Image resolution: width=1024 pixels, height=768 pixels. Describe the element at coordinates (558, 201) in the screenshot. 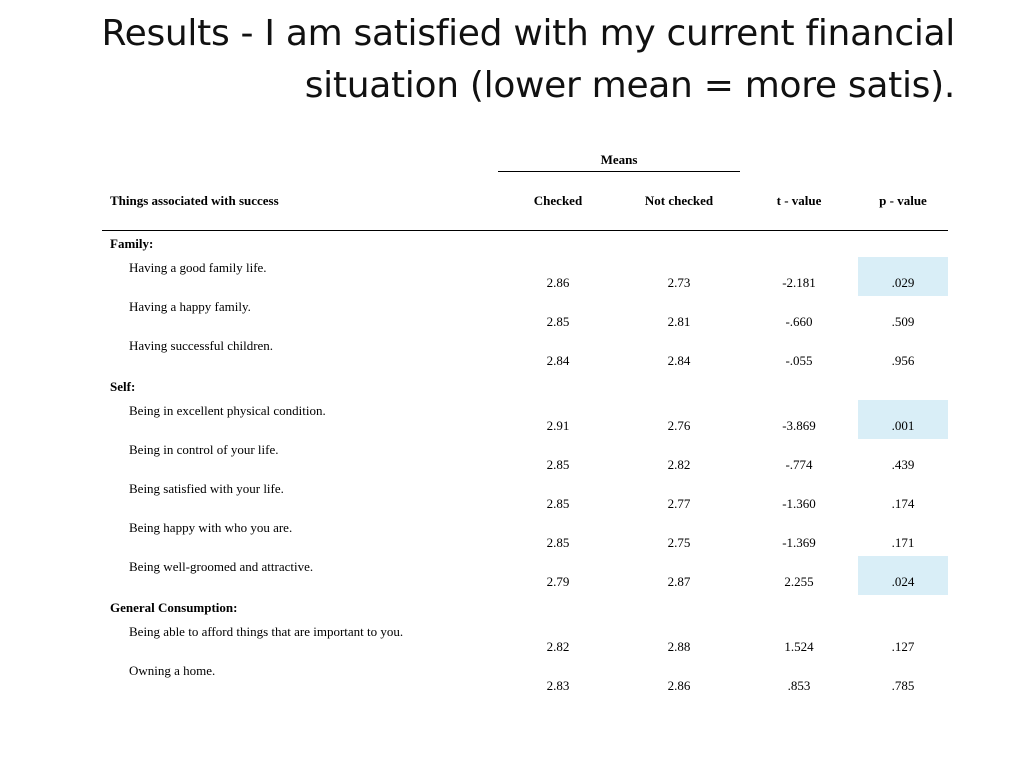

I see `header-checked: Checked` at that location.